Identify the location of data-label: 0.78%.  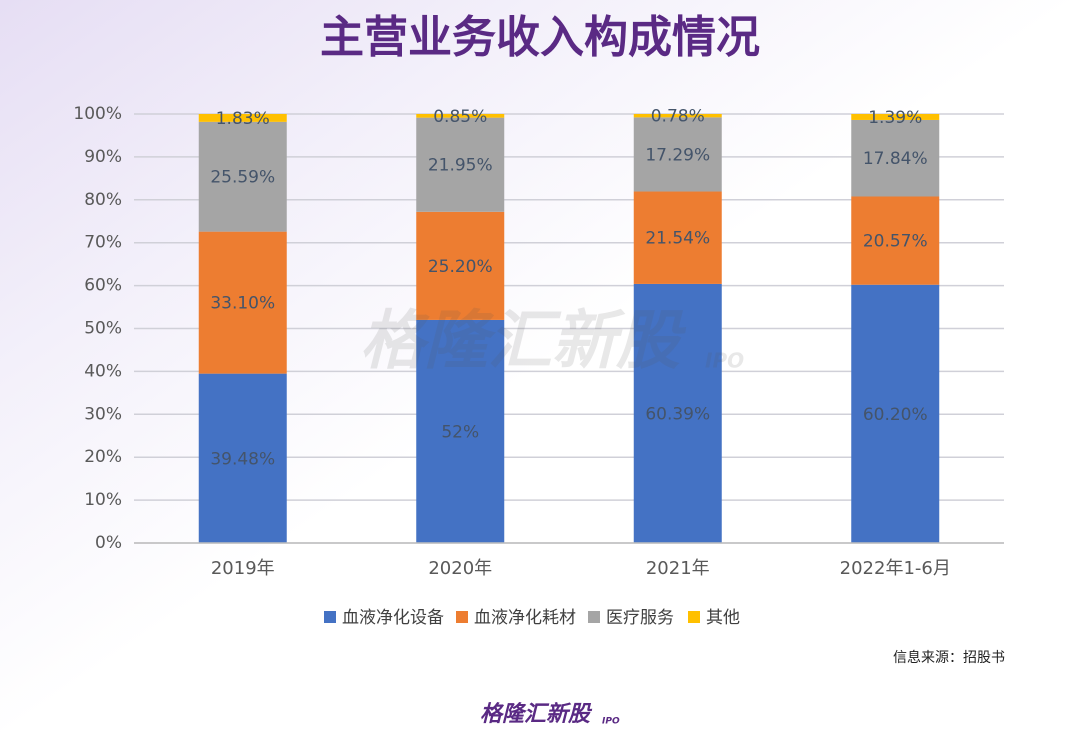
(678, 117).